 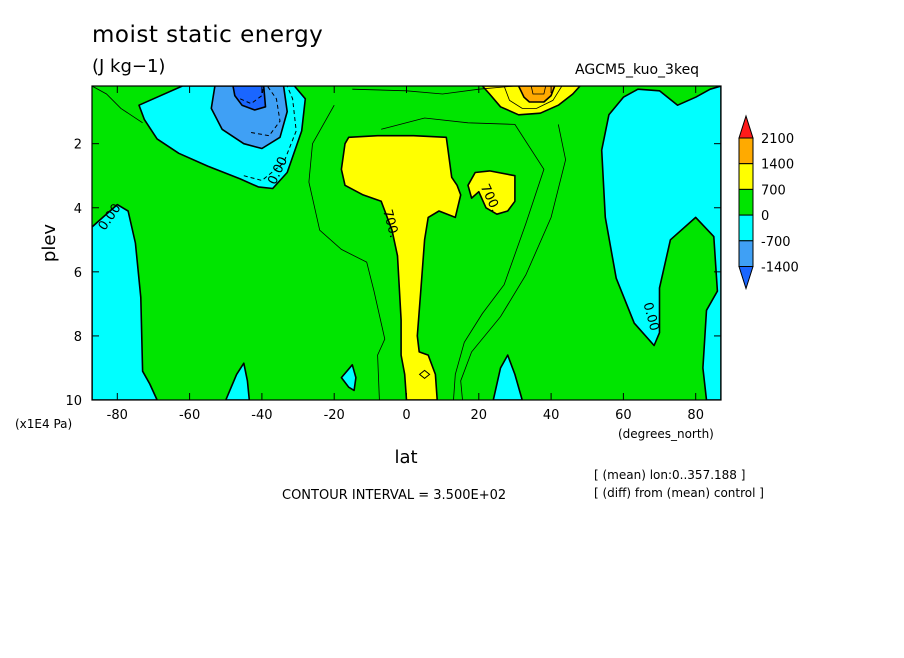 What do you see at coordinates (78, 273) in the screenshot?
I see `y-tick-label: 6` at bounding box center [78, 273].